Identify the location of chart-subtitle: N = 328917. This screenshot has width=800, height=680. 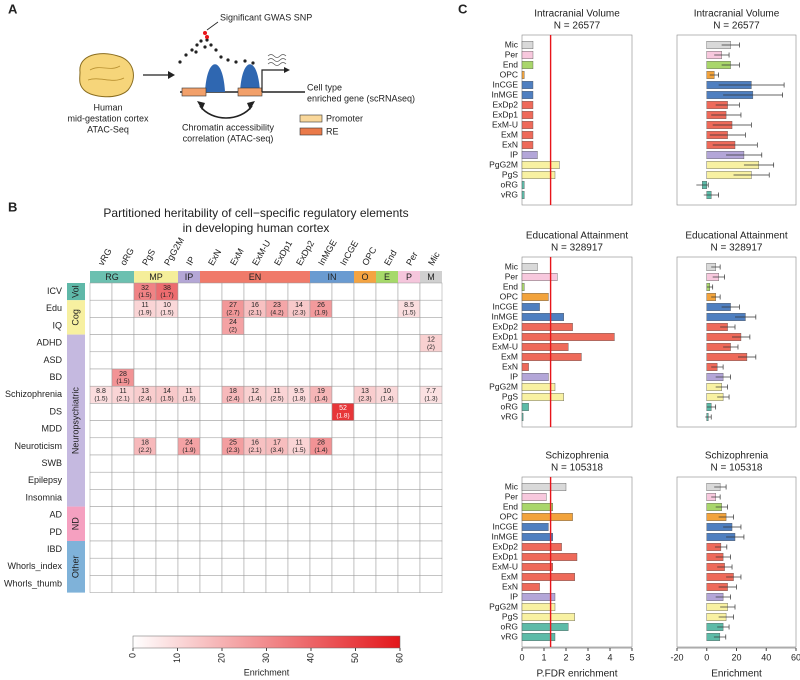
(737, 248).